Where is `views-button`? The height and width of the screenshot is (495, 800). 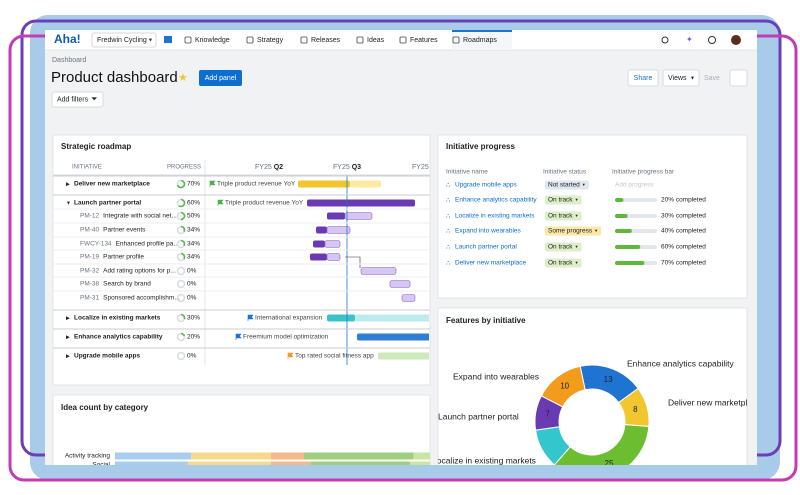 views-button is located at coordinates (681, 78).